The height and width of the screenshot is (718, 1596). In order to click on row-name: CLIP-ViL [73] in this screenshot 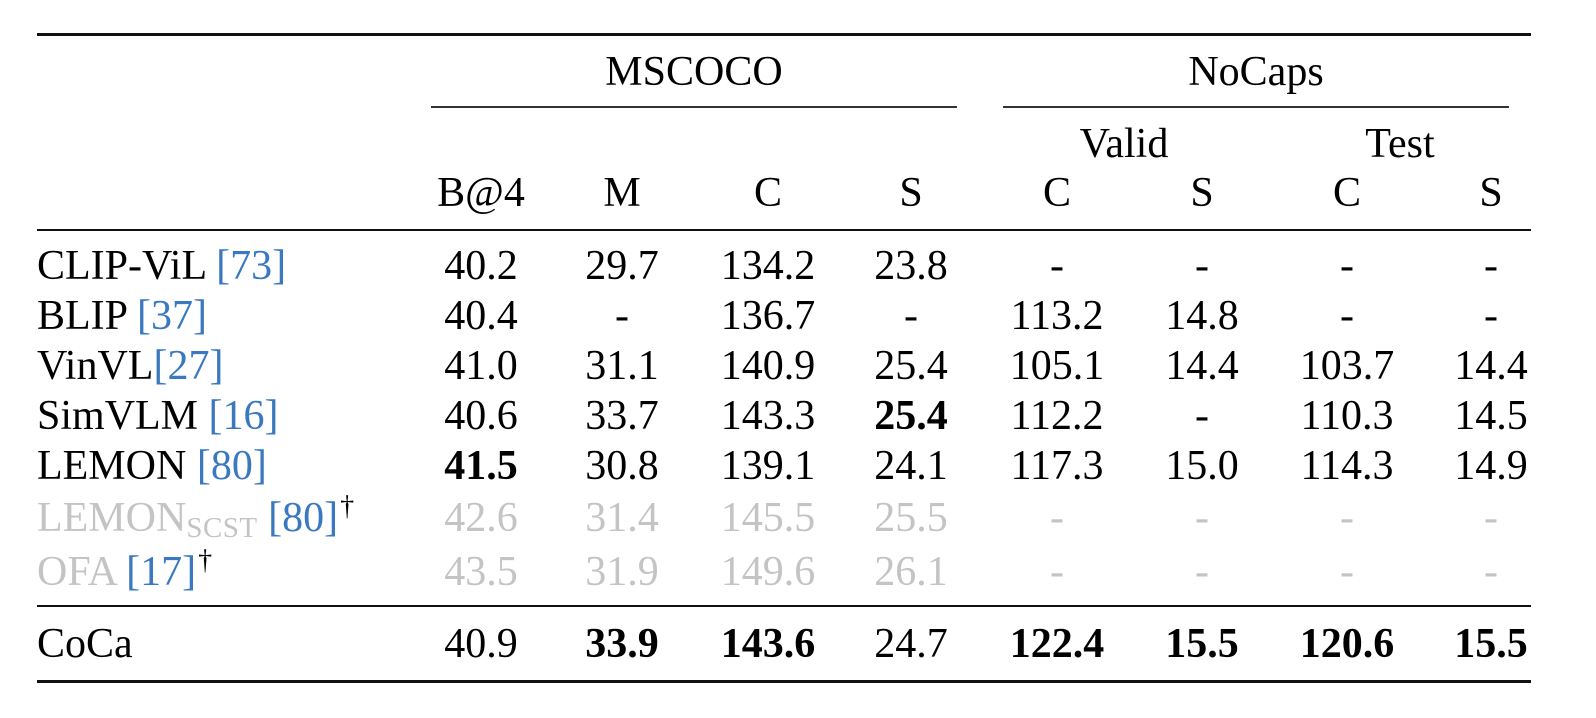, I will do `click(161, 266)`.